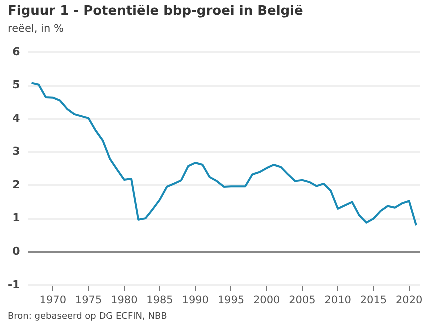  What do you see at coordinates (88, 300) in the screenshot?
I see `x-tick-label: 1975` at bounding box center [88, 300].